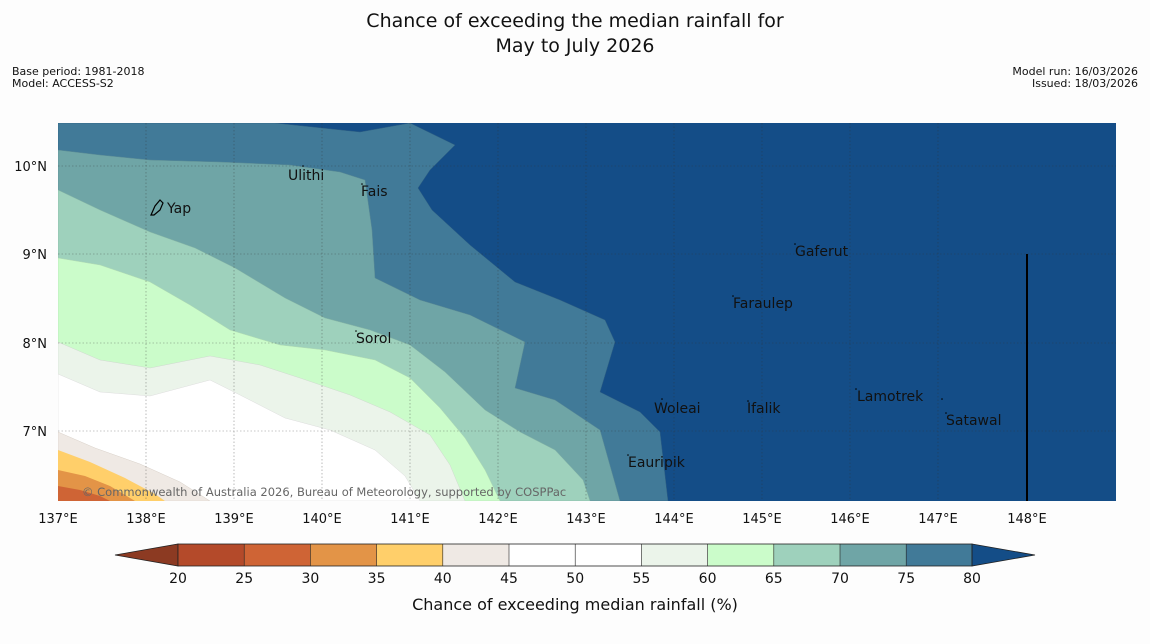 The image size is (1150, 644). Describe the element at coordinates (1084, 83) in the screenshot. I see `issued-date: Issued: 18/03/2026` at that location.